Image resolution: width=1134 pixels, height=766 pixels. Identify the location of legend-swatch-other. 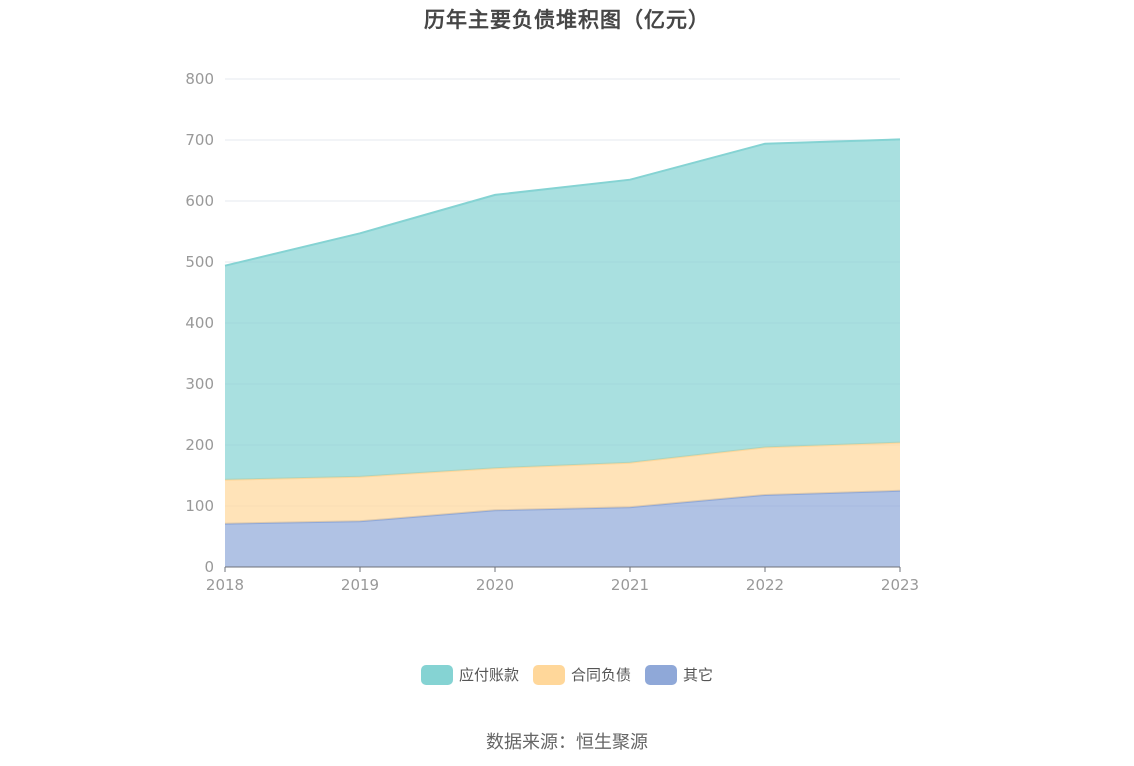
(661, 674).